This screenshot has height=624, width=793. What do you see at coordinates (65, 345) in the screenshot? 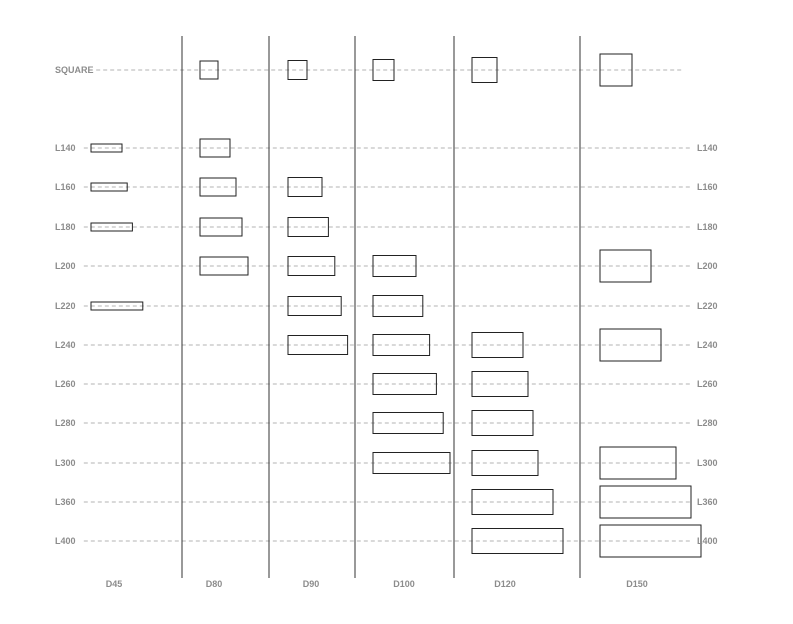
I see `row-label-l240: L240` at bounding box center [65, 345].